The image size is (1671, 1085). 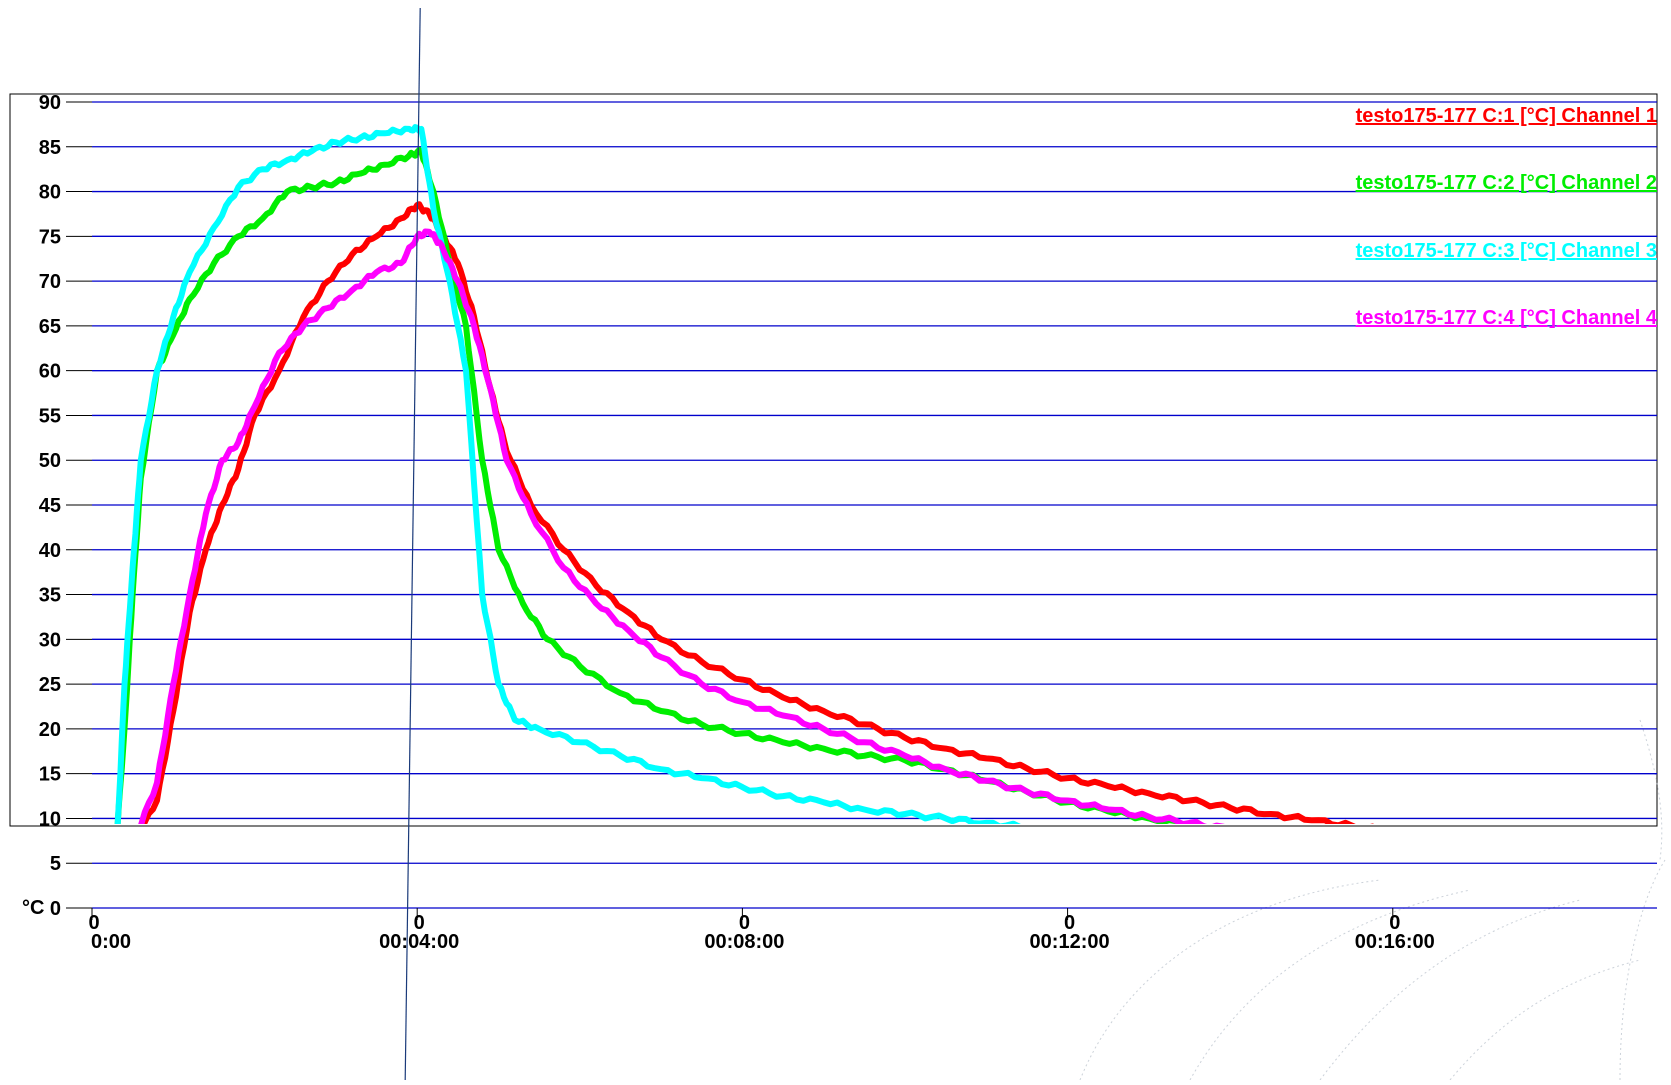 I want to click on y-tick-label-40: 40, so click(x=50, y=551).